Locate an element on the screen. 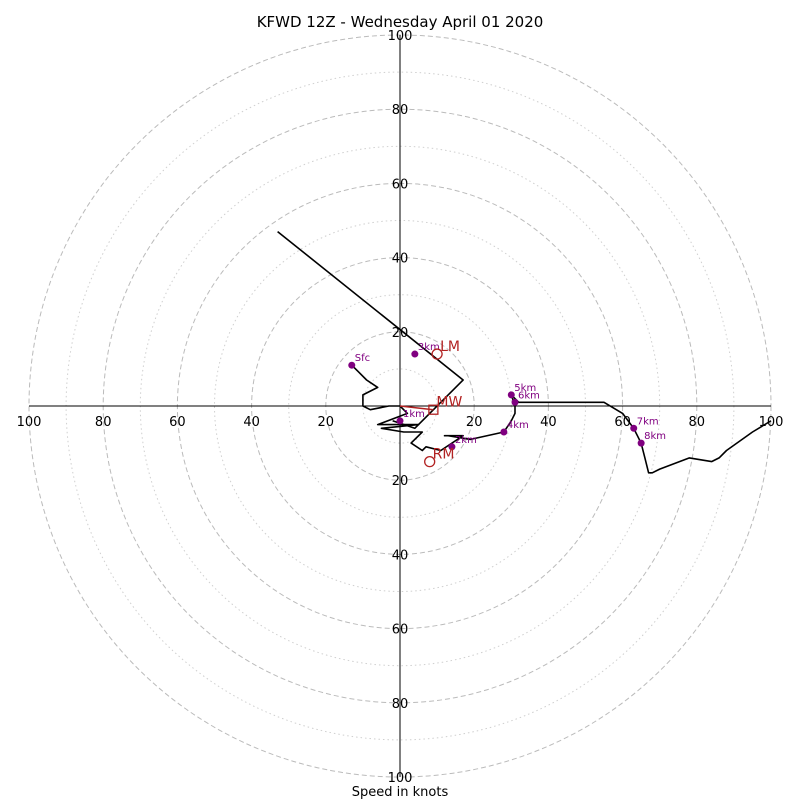 The image size is (800, 800). height-point-3km is located at coordinates (415, 354).